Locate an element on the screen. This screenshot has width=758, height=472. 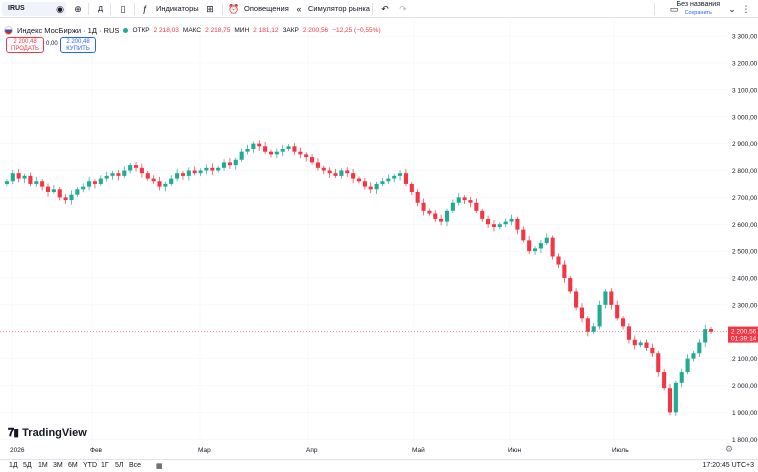
sell-price: 2 200,48 is located at coordinates (25, 42).